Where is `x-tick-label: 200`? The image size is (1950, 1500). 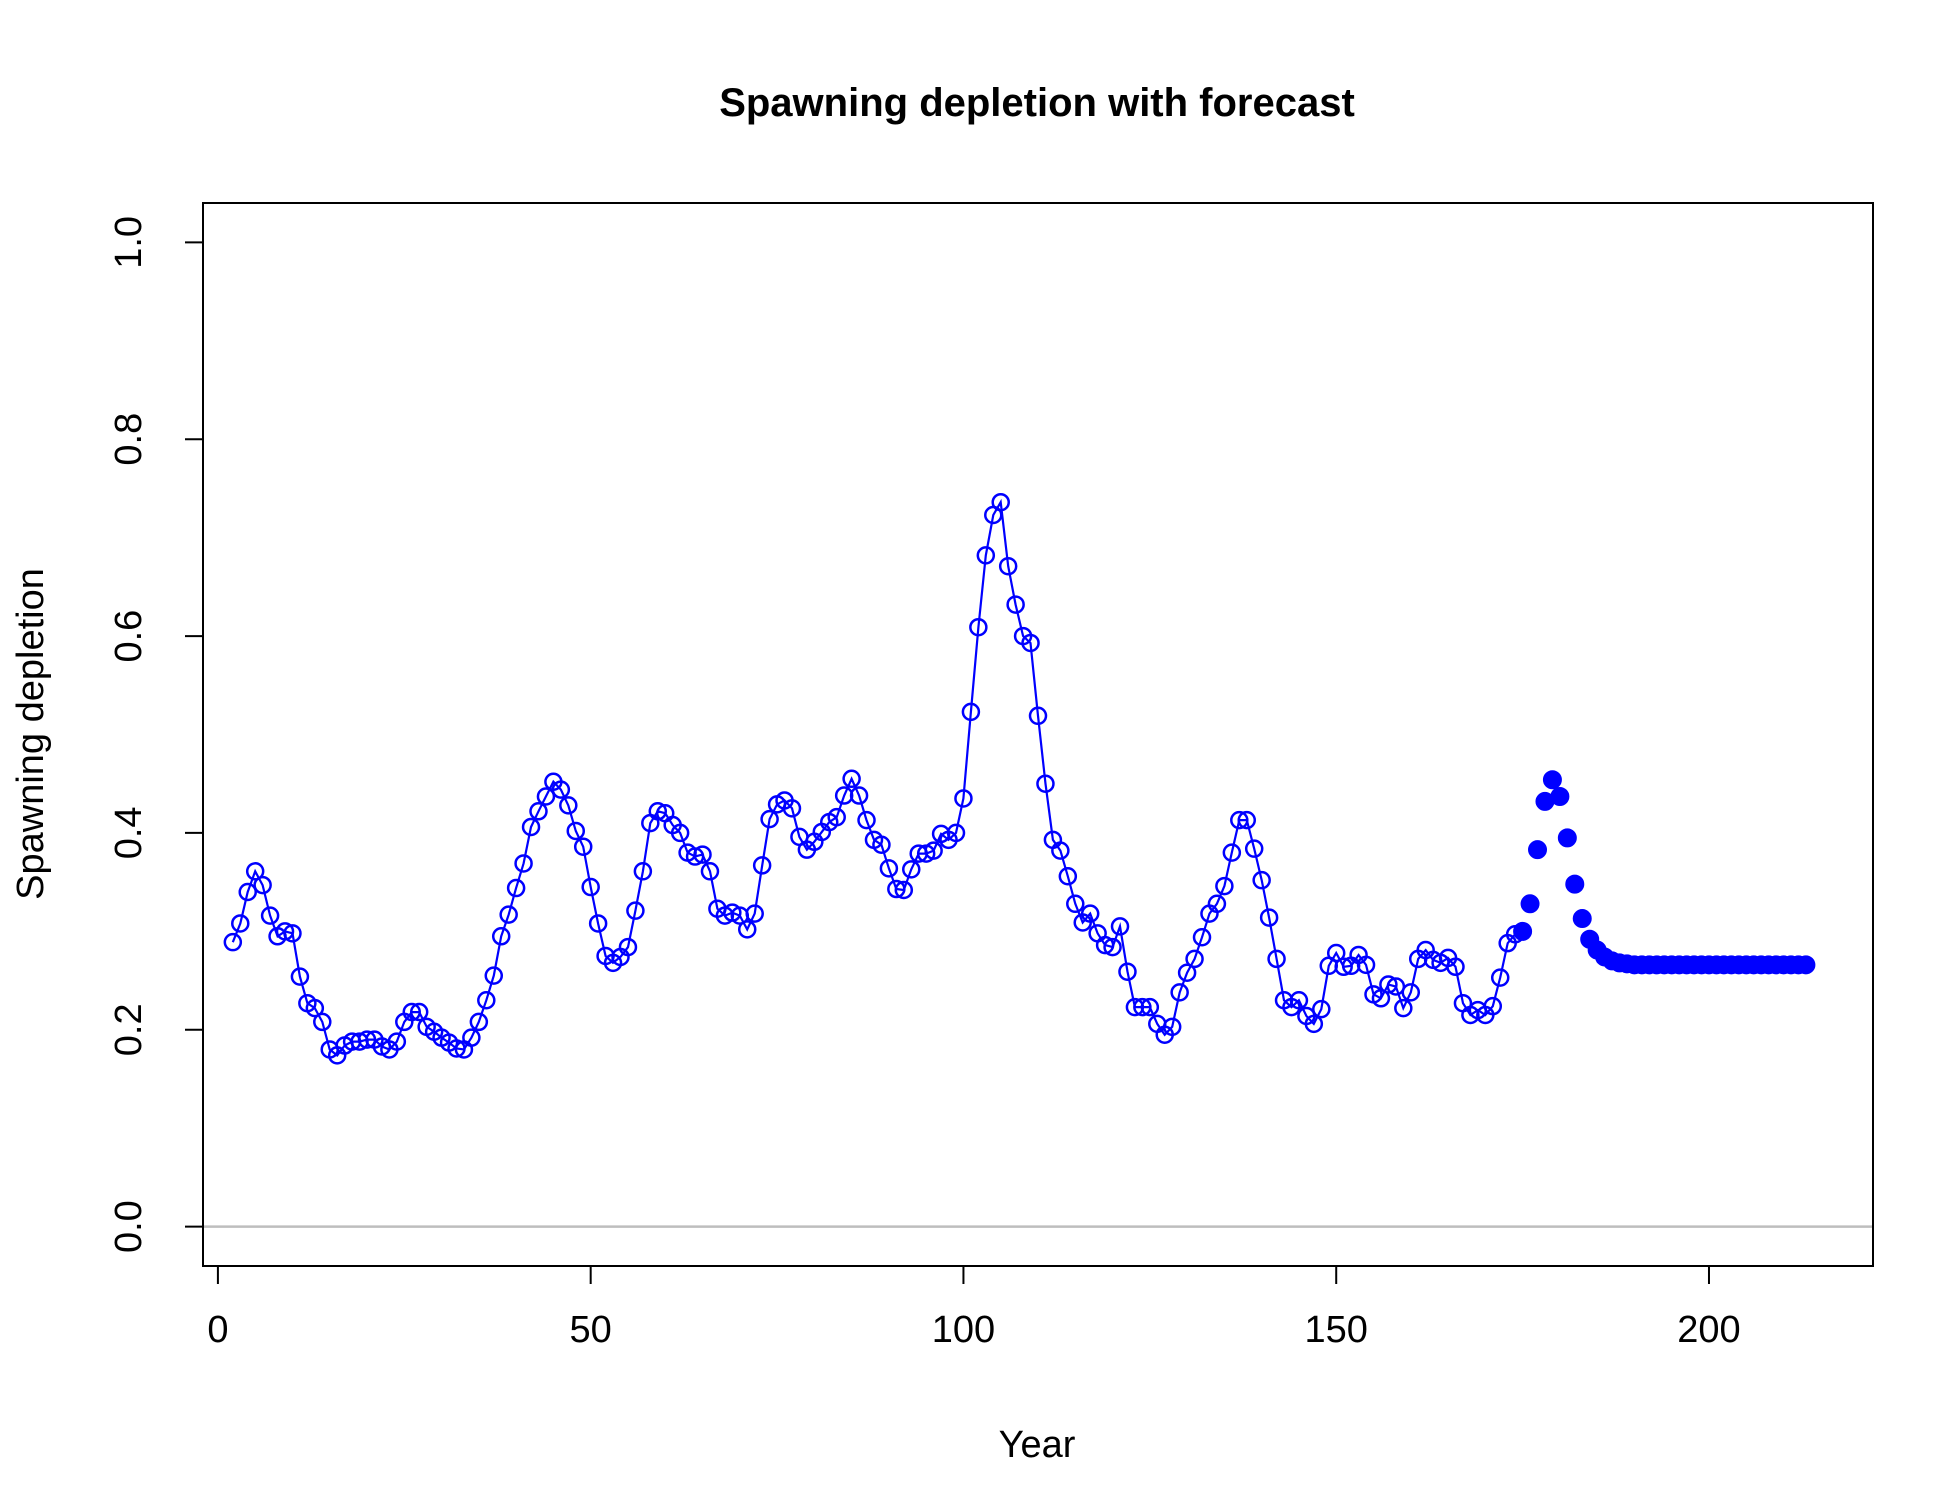 x-tick-label: 200 is located at coordinates (1708, 1330).